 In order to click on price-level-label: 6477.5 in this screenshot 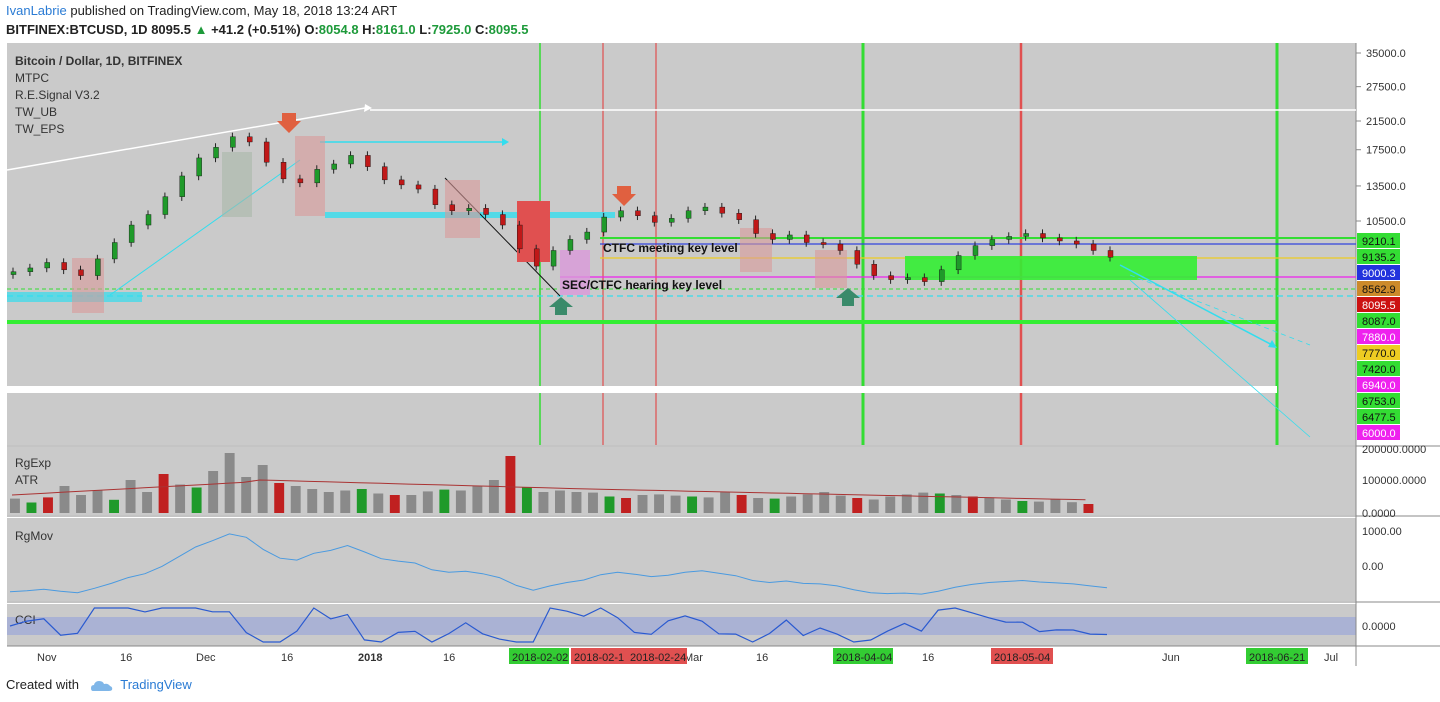, I will do `click(1379, 418)`.